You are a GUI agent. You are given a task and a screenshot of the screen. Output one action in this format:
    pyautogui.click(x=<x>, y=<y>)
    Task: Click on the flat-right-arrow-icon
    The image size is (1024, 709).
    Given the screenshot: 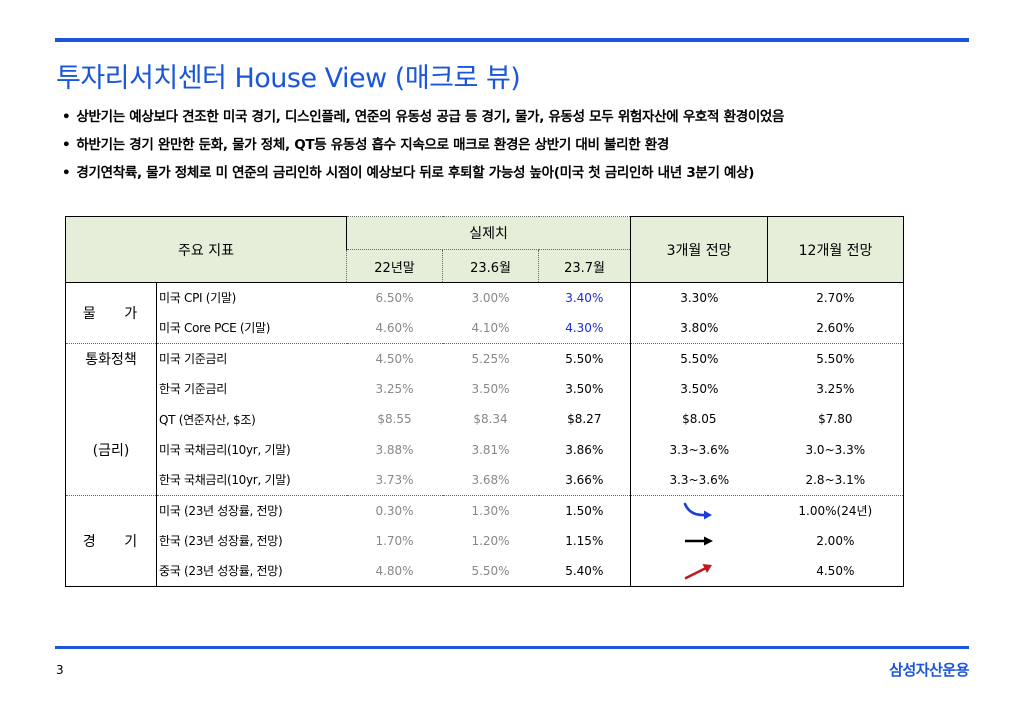 What is the action you would take?
    pyautogui.click(x=699, y=541)
    